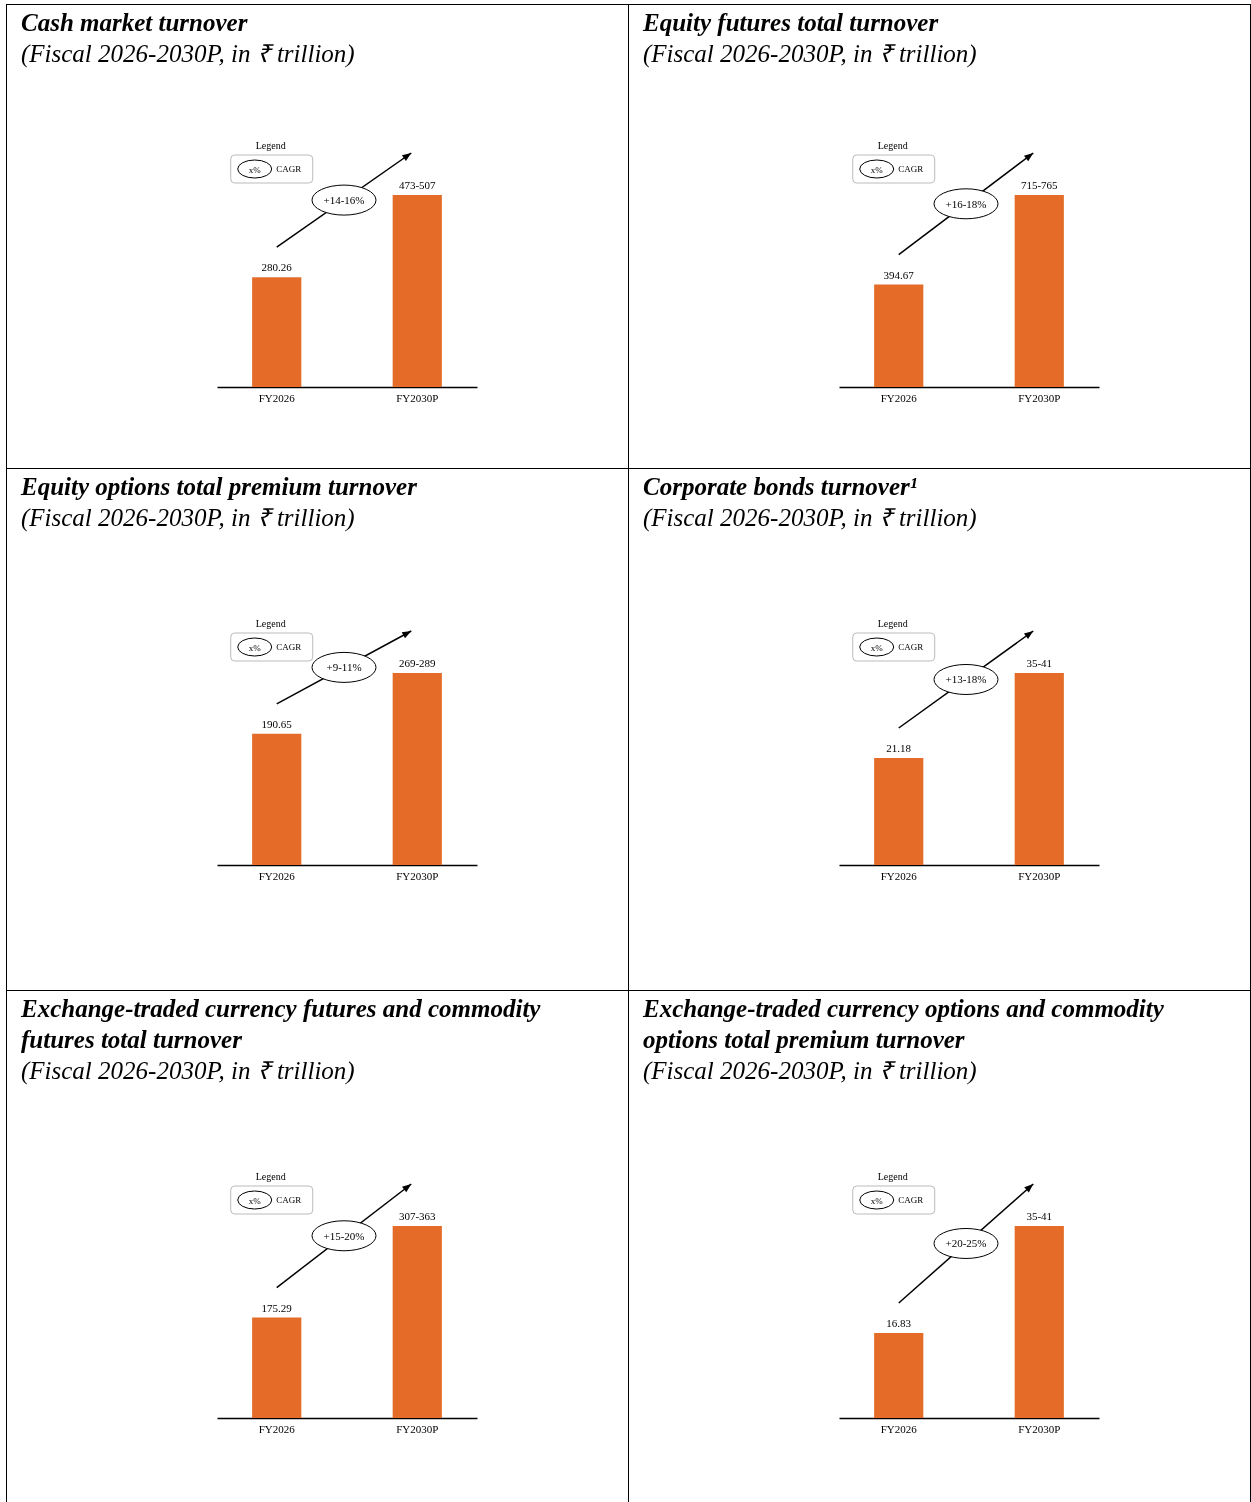  What do you see at coordinates (966, 203) in the screenshot?
I see `annotation: +16-18%` at bounding box center [966, 203].